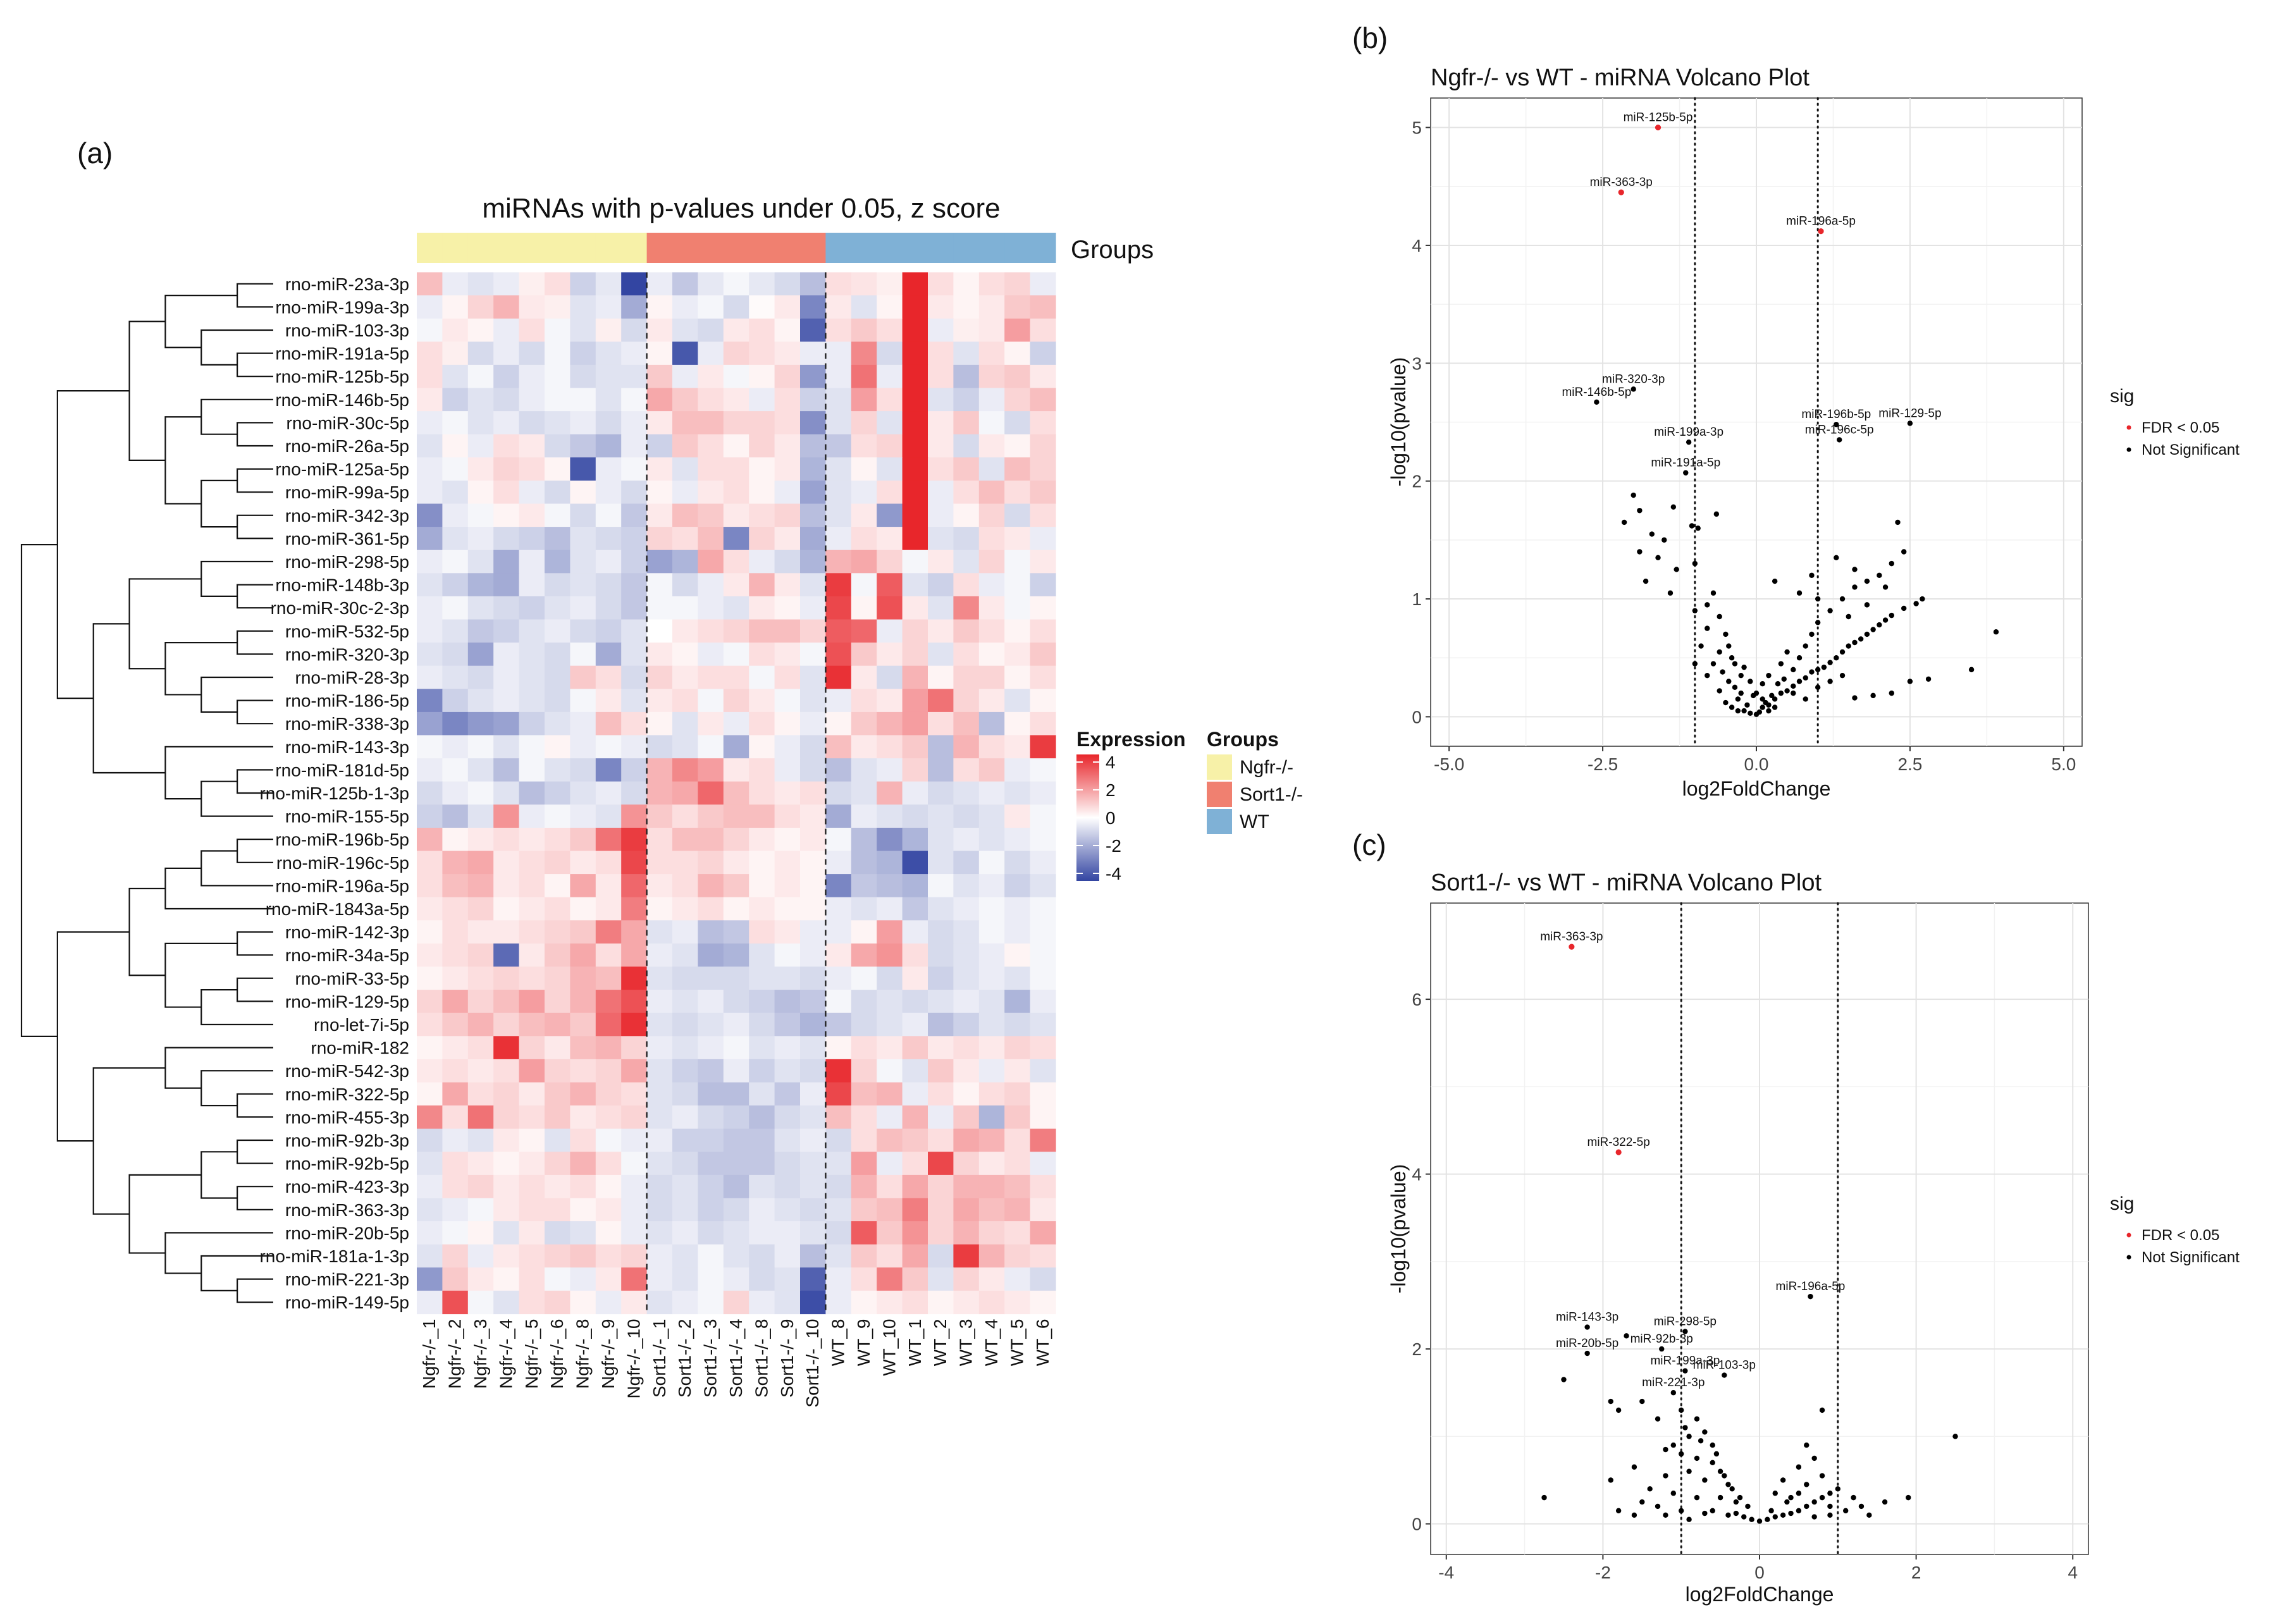  What do you see at coordinates (1622, 182) in the screenshot?
I see `point-label: miR-363-3p` at bounding box center [1622, 182].